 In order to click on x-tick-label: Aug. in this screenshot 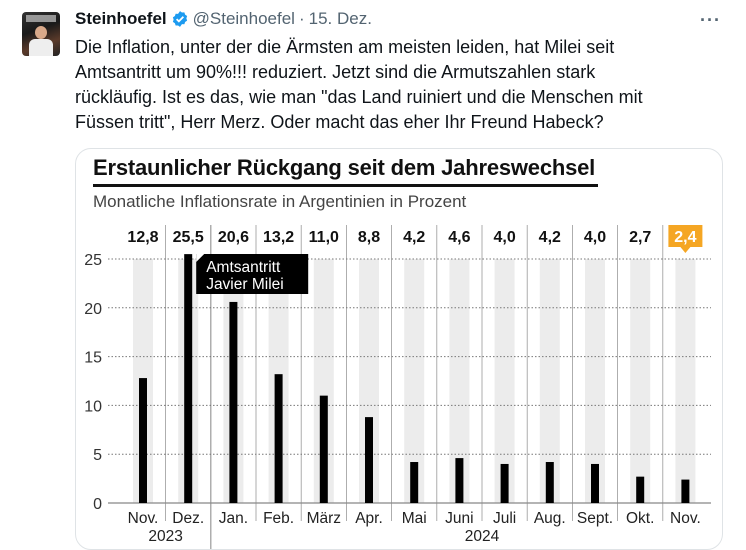, I will do `click(550, 518)`.